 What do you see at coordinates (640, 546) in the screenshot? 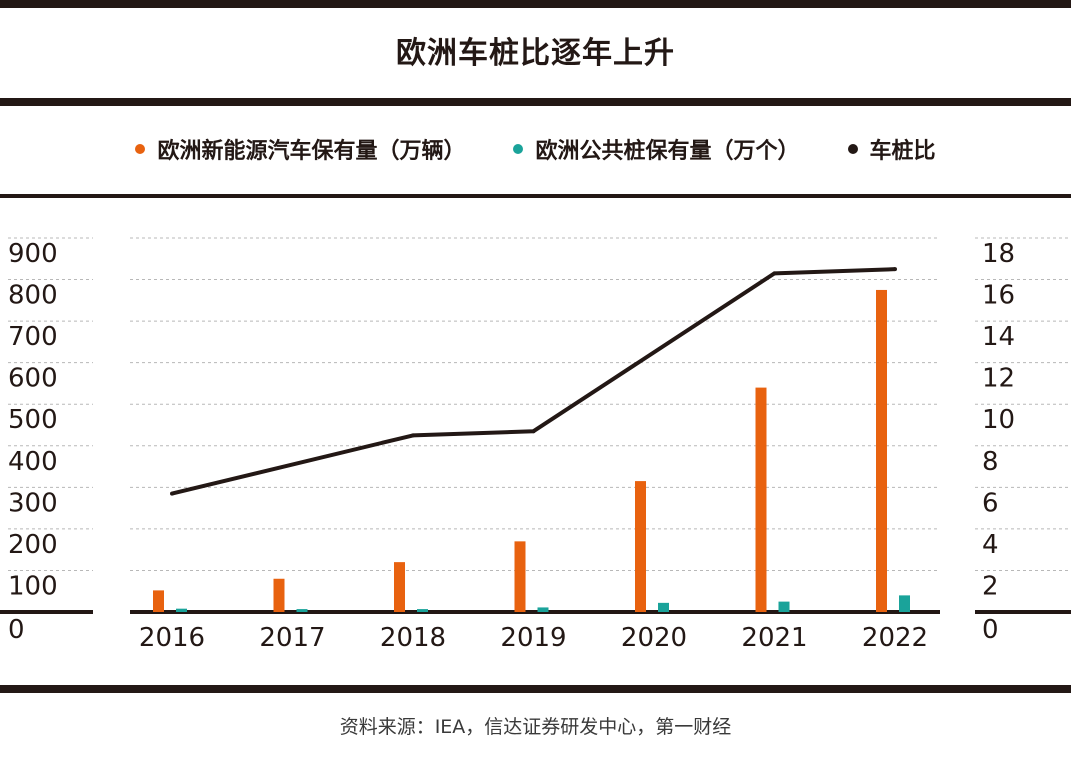
I see `bar-ev-2020` at bounding box center [640, 546].